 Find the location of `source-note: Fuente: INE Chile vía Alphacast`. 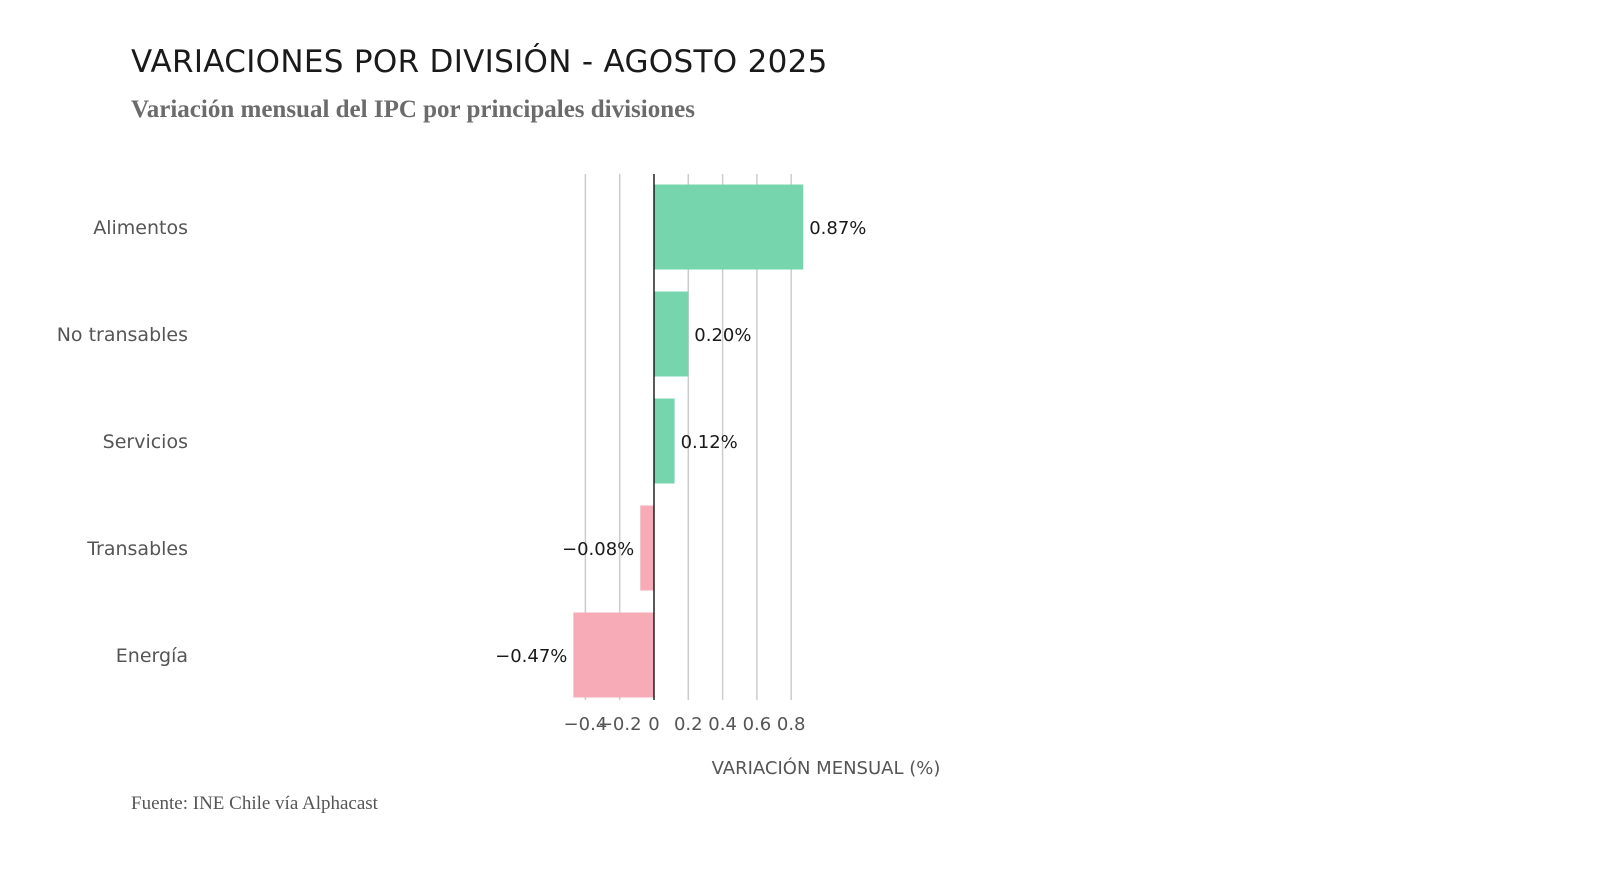

source-note: Fuente: INE Chile vía Alphacast is located at coordinates (254, 803).